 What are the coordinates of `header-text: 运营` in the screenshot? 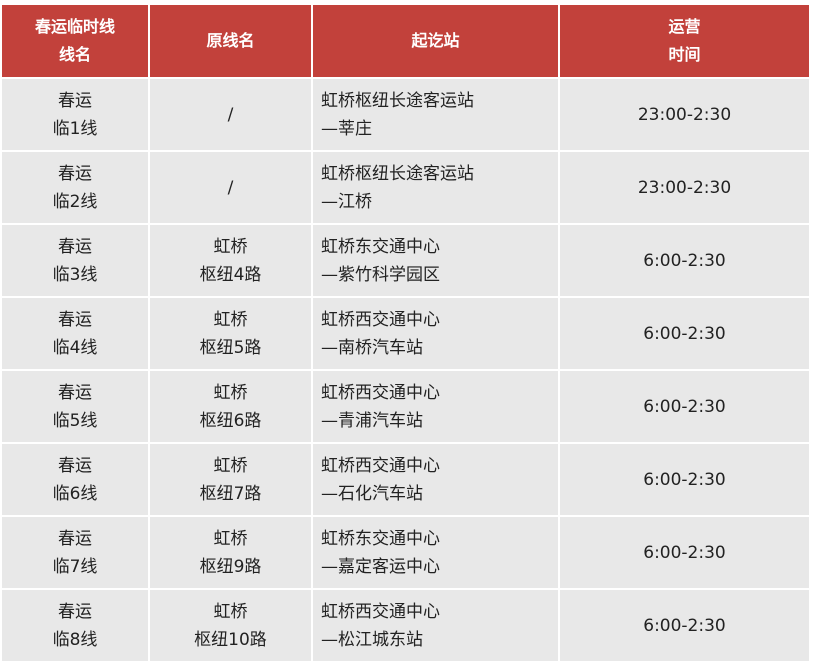 It's located at (684, 26).